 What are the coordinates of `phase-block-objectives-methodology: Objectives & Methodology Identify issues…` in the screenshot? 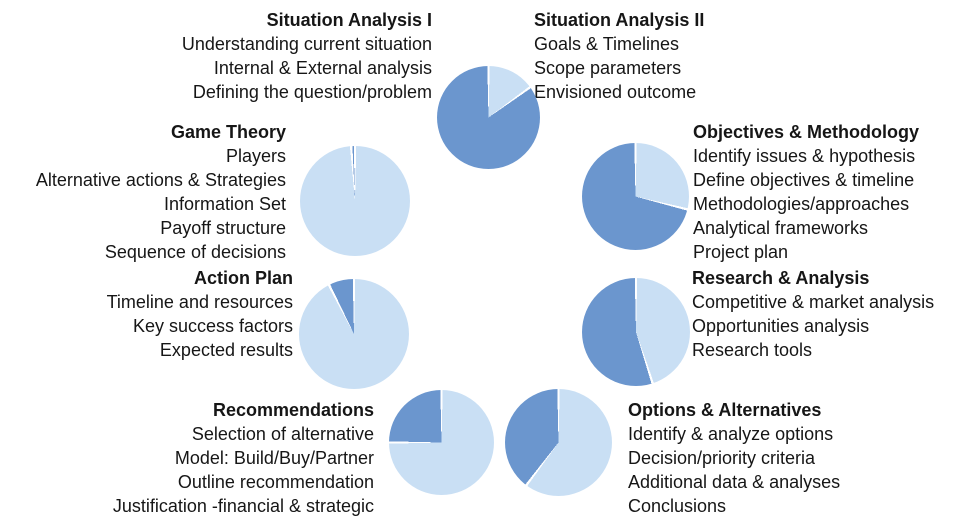 It's located at (806, 192).